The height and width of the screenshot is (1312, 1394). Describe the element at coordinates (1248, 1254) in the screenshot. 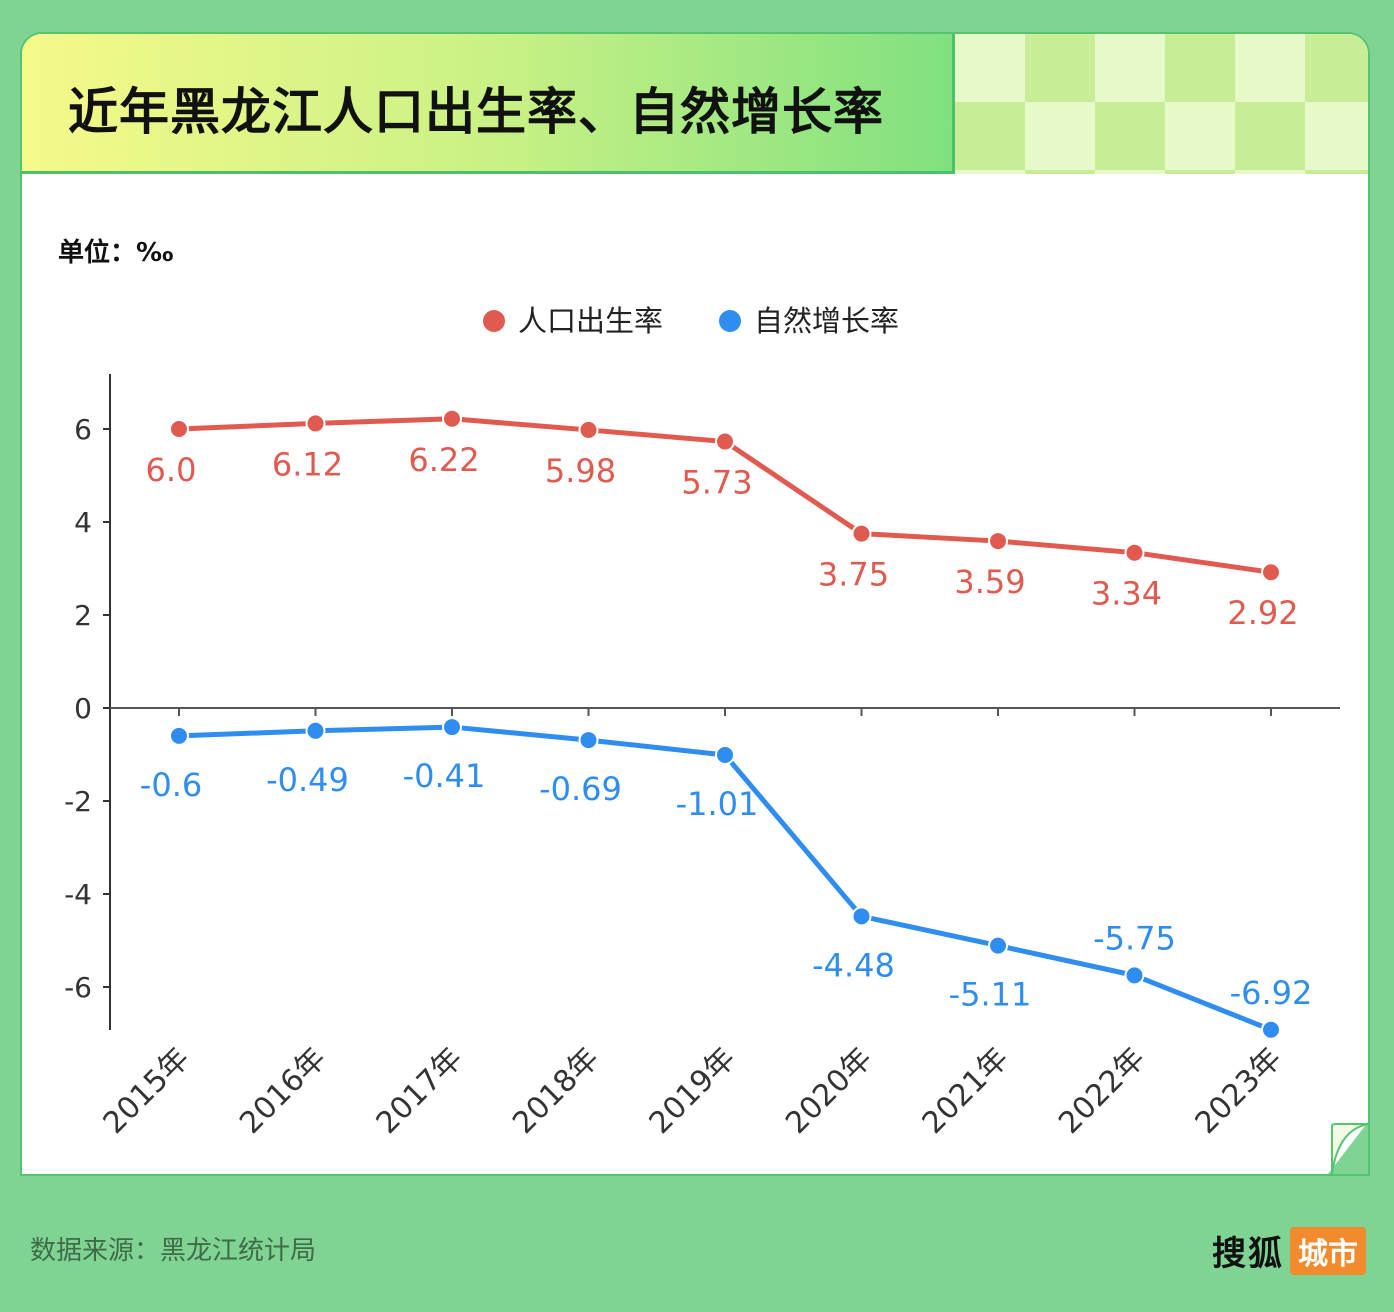

I see `logo-main-text: 搜狐` at that location.